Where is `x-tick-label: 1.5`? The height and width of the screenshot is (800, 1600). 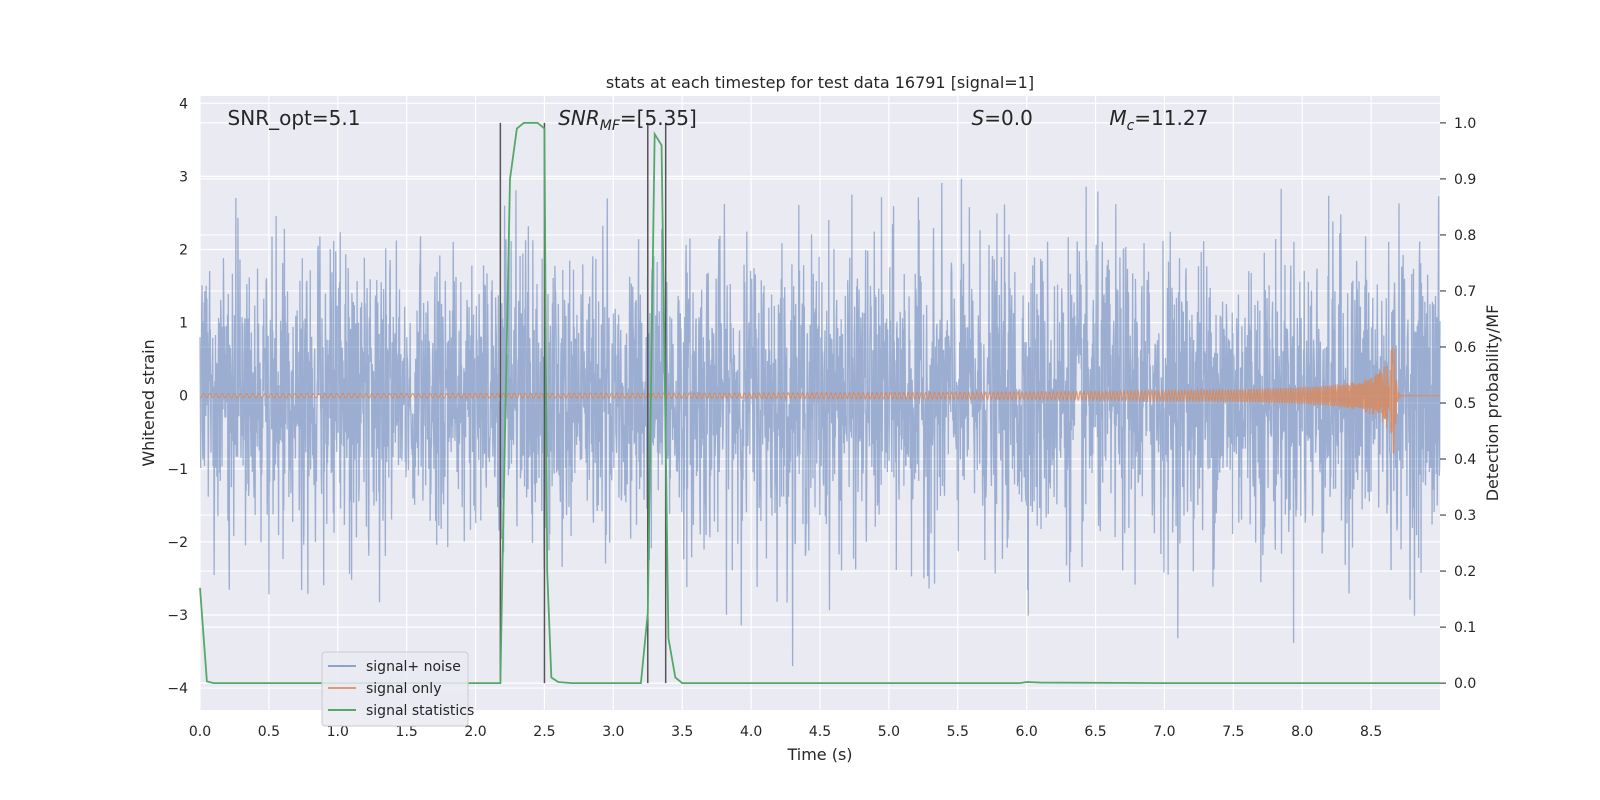 x-tick-label: 1.5 is located at coordinates (407, 732).